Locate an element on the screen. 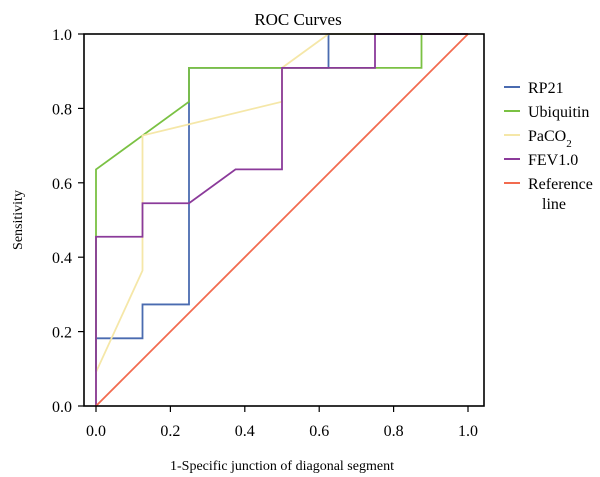 This screenshot has height=477, width=600. x-tick-label: 0.2 is located at coordinates (170, 431).